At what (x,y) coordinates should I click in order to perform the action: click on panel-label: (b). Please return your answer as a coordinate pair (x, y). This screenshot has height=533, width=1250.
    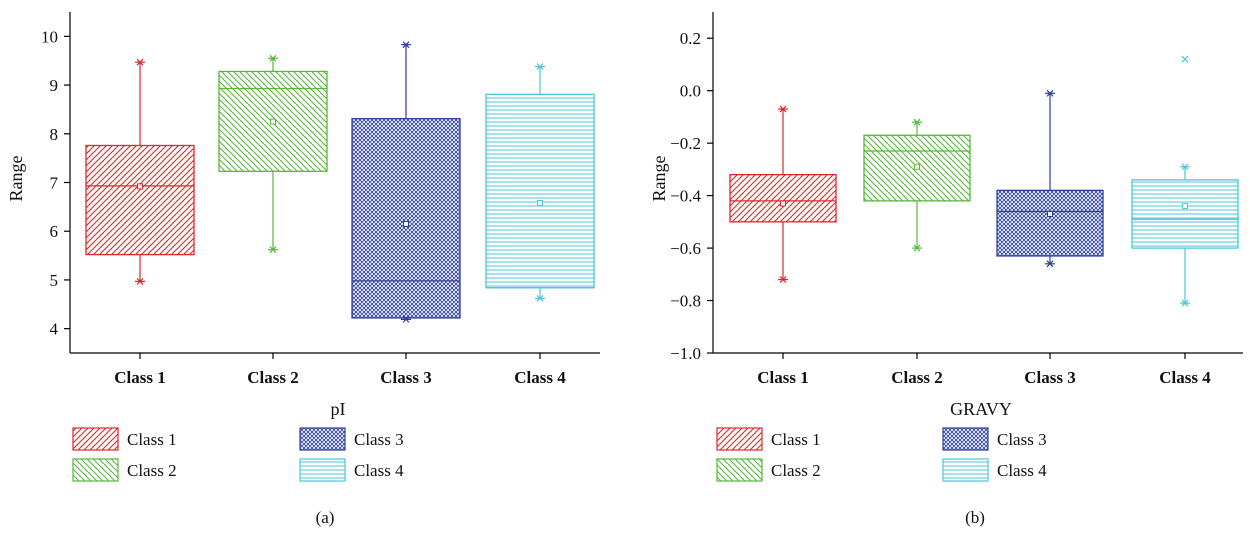
    Looking at the image, I should click on (975, 517).